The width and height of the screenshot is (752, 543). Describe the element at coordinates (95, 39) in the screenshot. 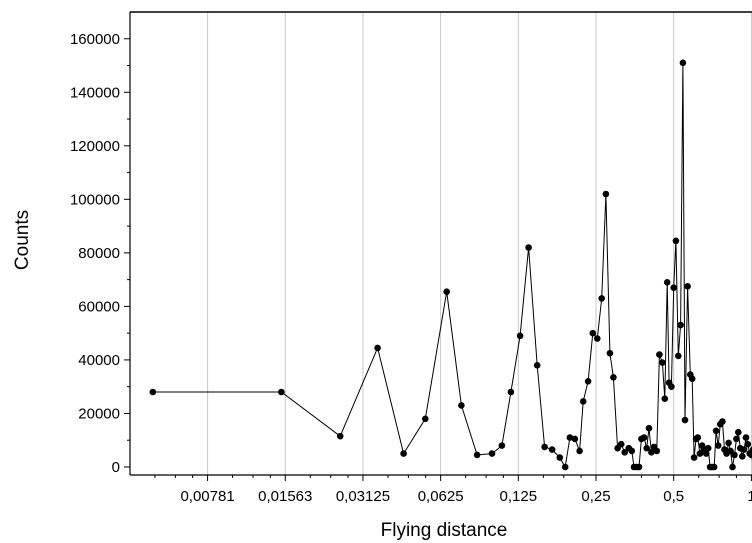

I see `y-tick-label: 160000` at that location.